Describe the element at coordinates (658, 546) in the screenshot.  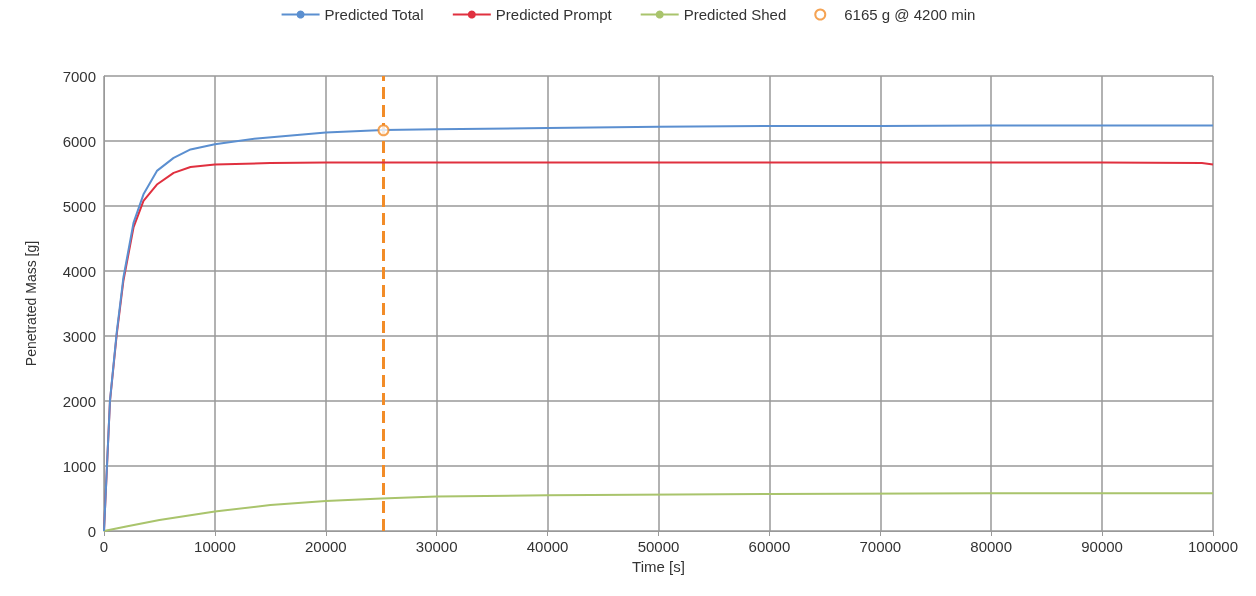
I see `x-tick-label: 50000` at that location.